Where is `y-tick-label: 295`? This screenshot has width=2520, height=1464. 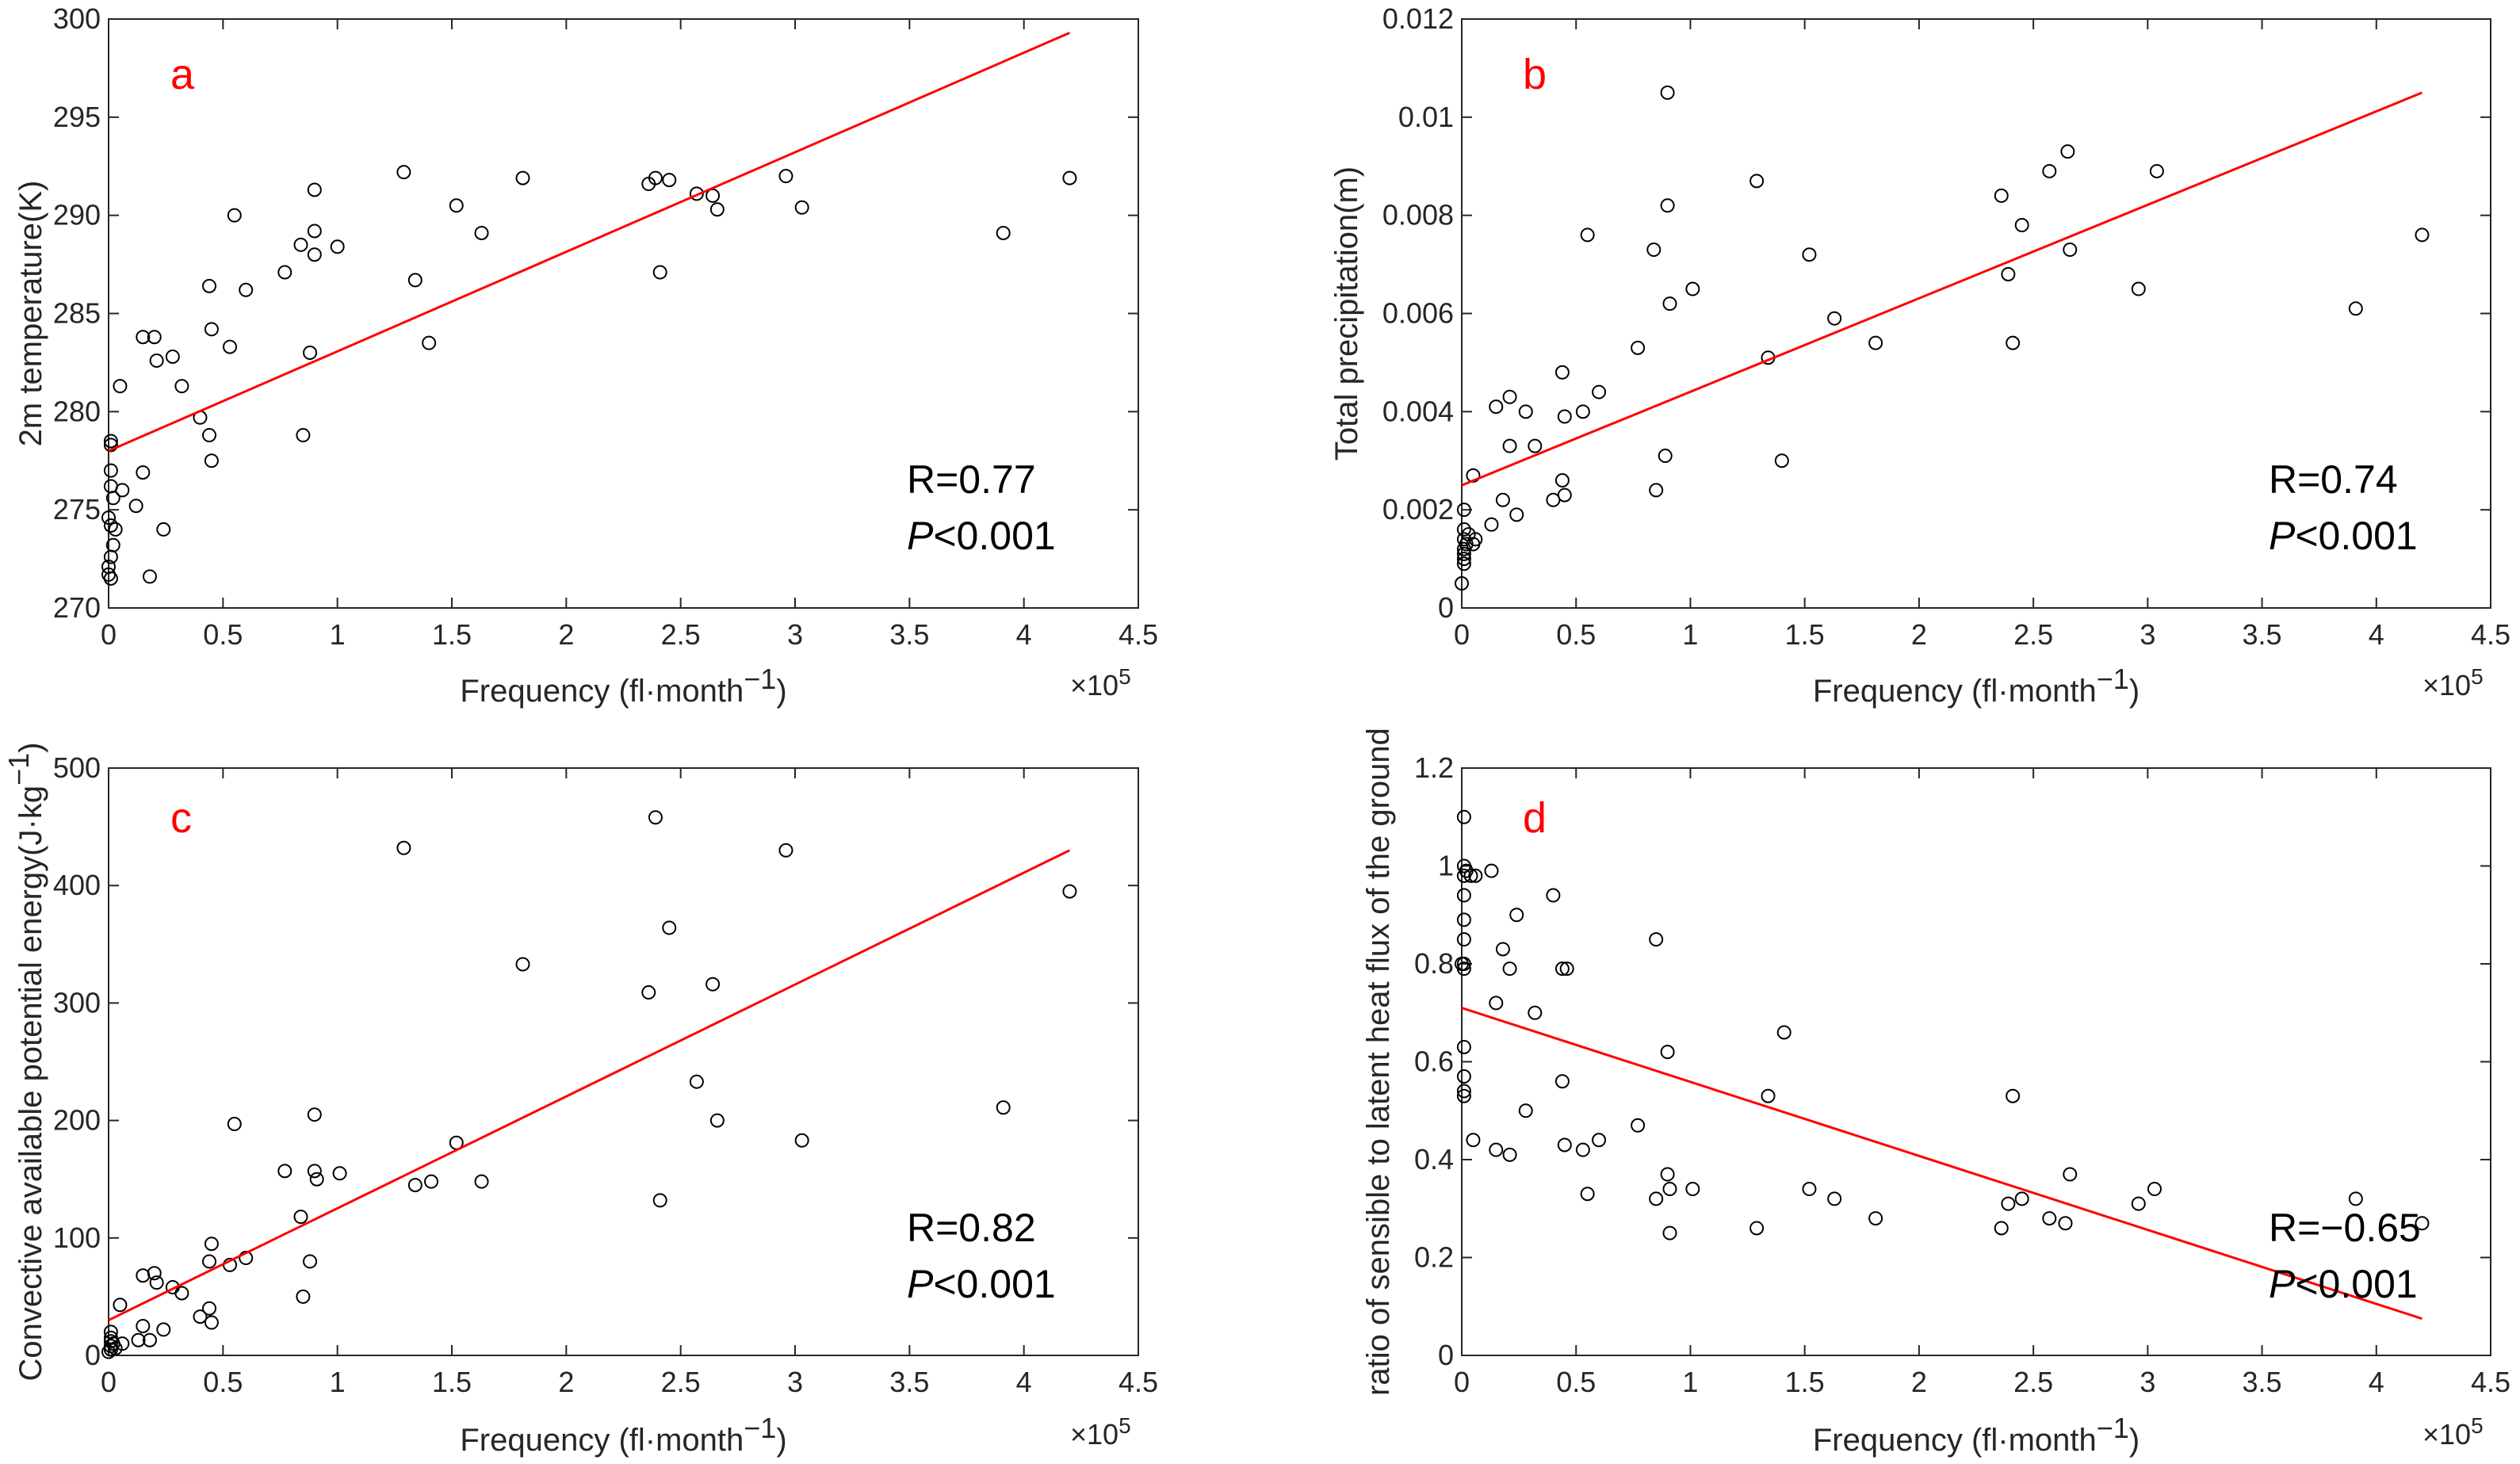 y-tick-label: 295 is located at coordinates (77, 117).